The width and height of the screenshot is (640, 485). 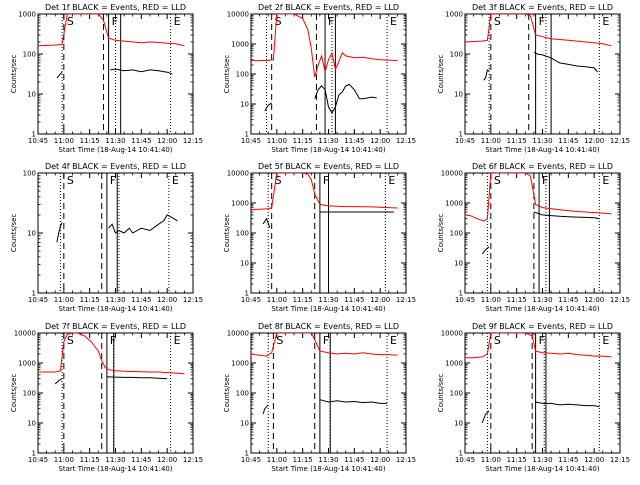 What do you see at coordinates (328, 166) in the screenshot?
I see `chart-title: Det 5f BLACK = Events, RED = LLD` at bounding box center [328, 166].